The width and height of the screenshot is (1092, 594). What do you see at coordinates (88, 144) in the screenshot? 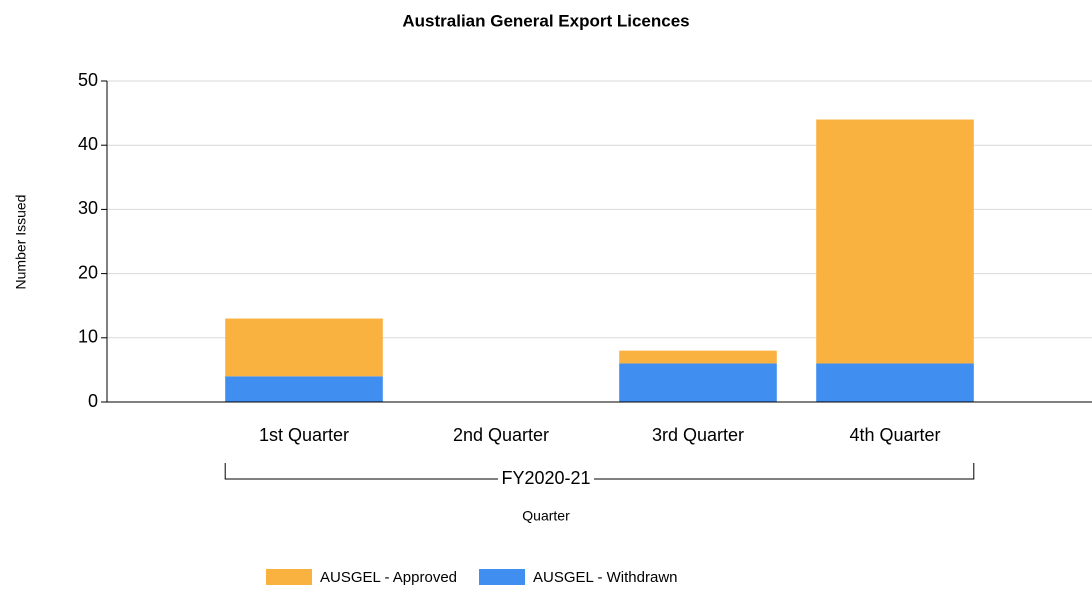
I see `y-tick-label: 40` at bounding box center [88, 144].